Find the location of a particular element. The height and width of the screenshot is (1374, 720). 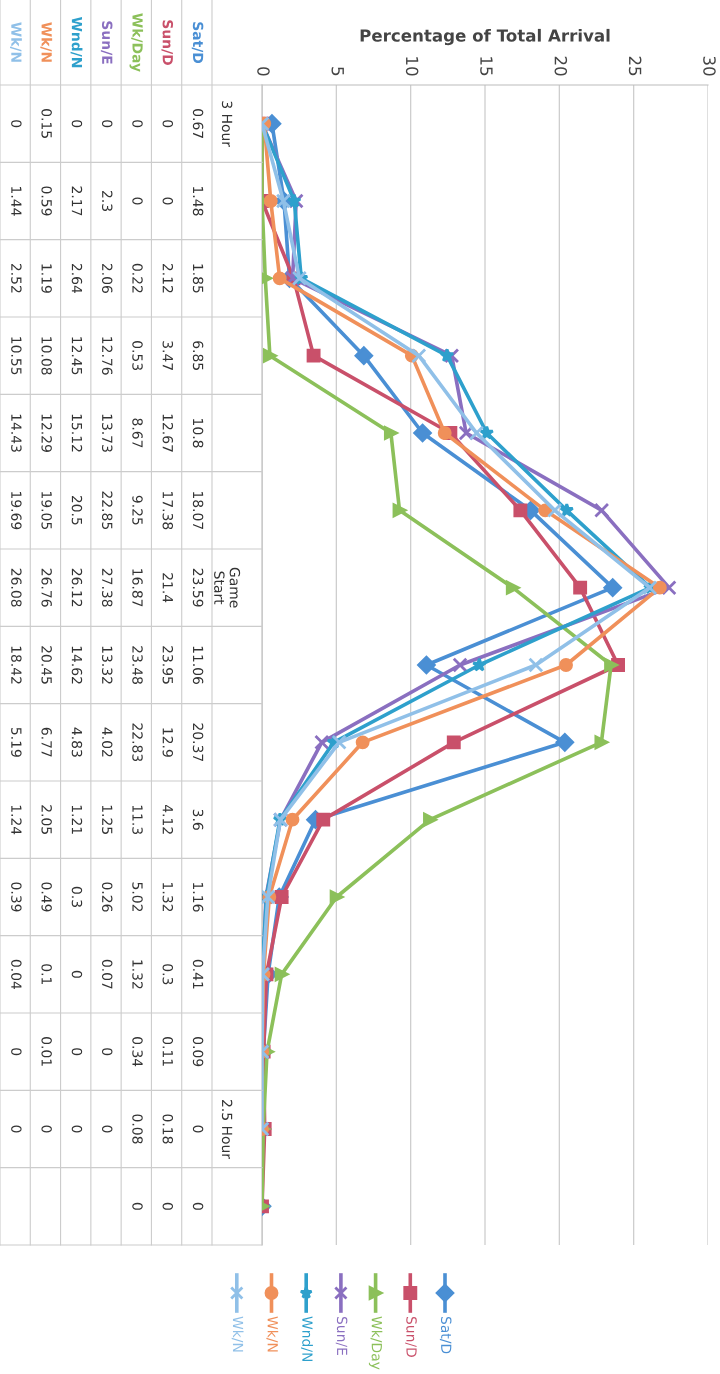

y-tick-label: Game Start is located at coordinates (227, 587).